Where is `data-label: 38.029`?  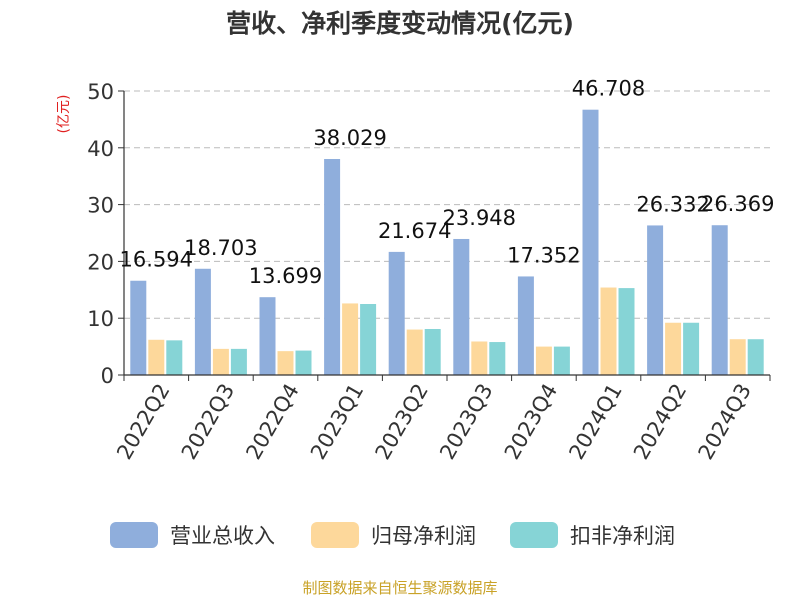
data-label: 38.029 is located at coordinates (349, 138).